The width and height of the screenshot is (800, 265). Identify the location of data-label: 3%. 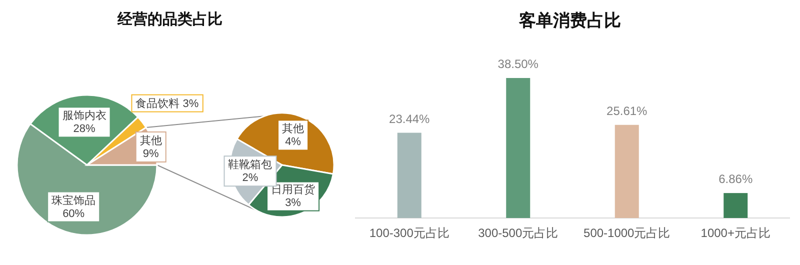
(293, 202).